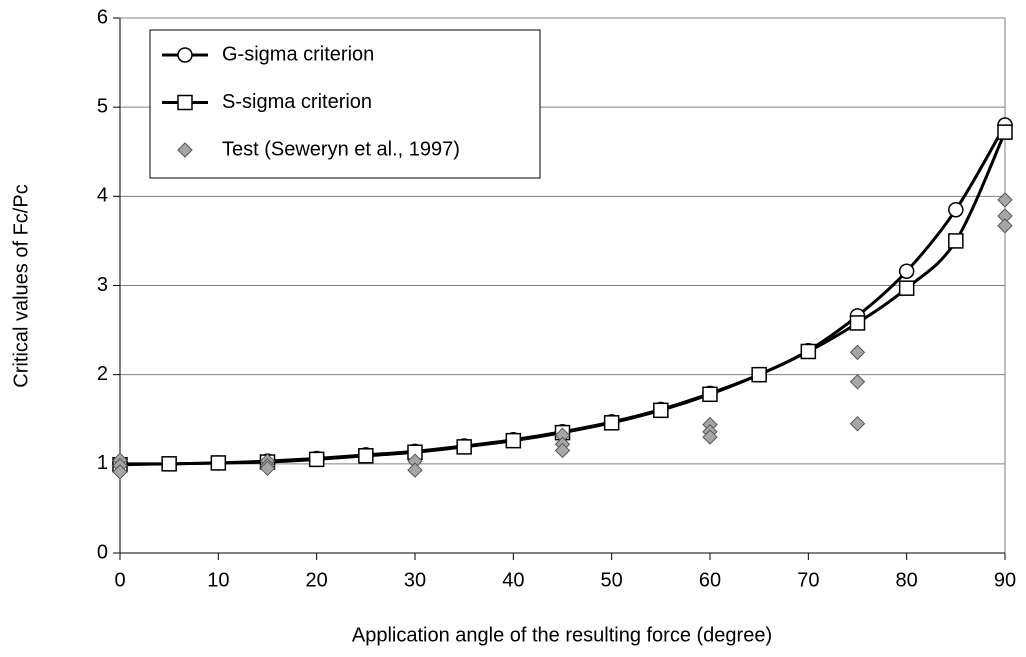 The height and width of the screenshot is (657, 1026). What do you see at coordinates (21, 285) in the screenshot?
I see `y-axis-label: Critical values of Fc/Pc` at bounding box center [21, 285].